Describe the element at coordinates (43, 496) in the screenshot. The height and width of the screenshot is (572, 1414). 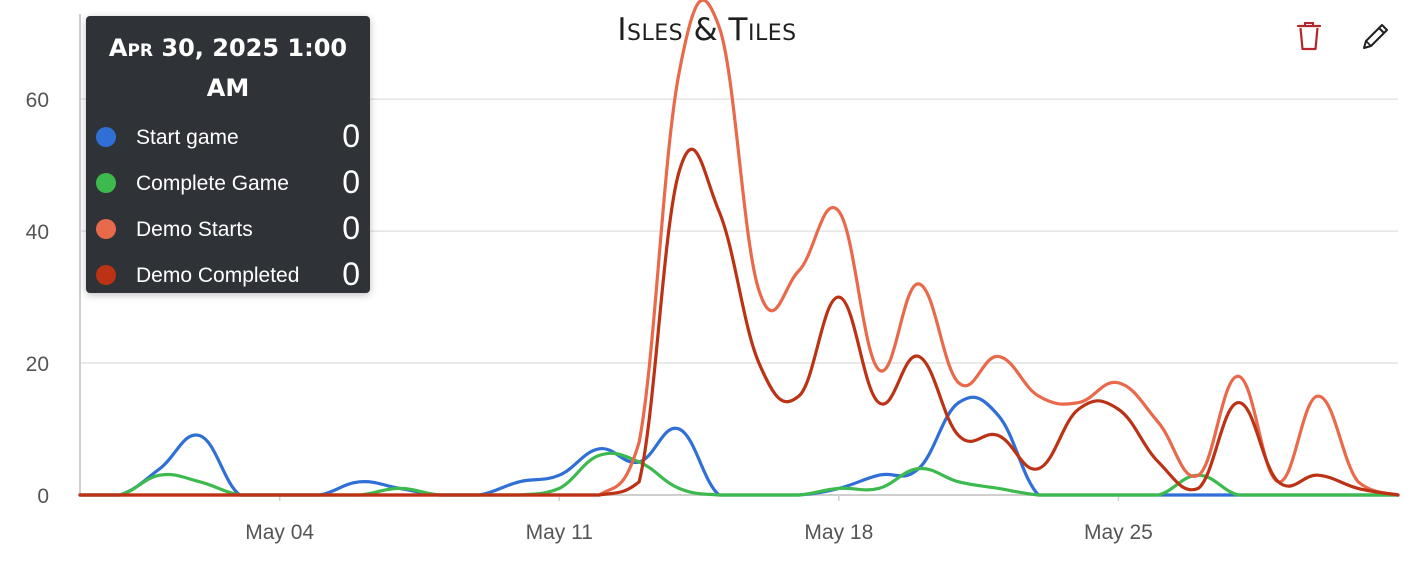
I see `y-tick-label: 0` at that location.